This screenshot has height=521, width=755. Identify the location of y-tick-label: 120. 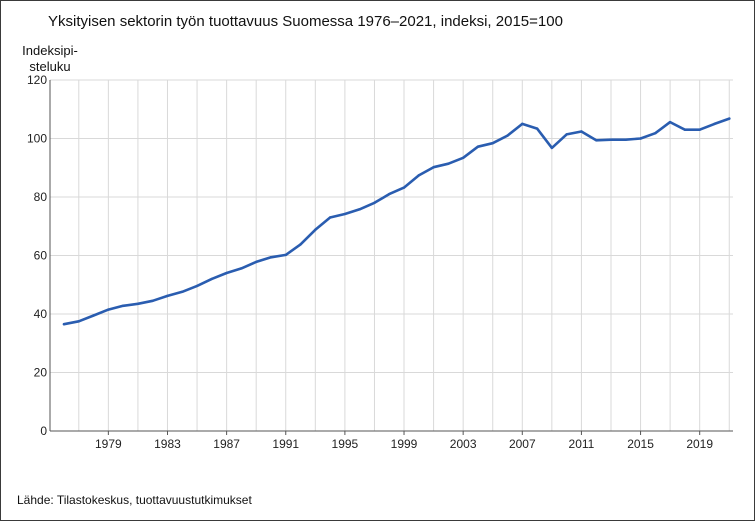
(37, 80).